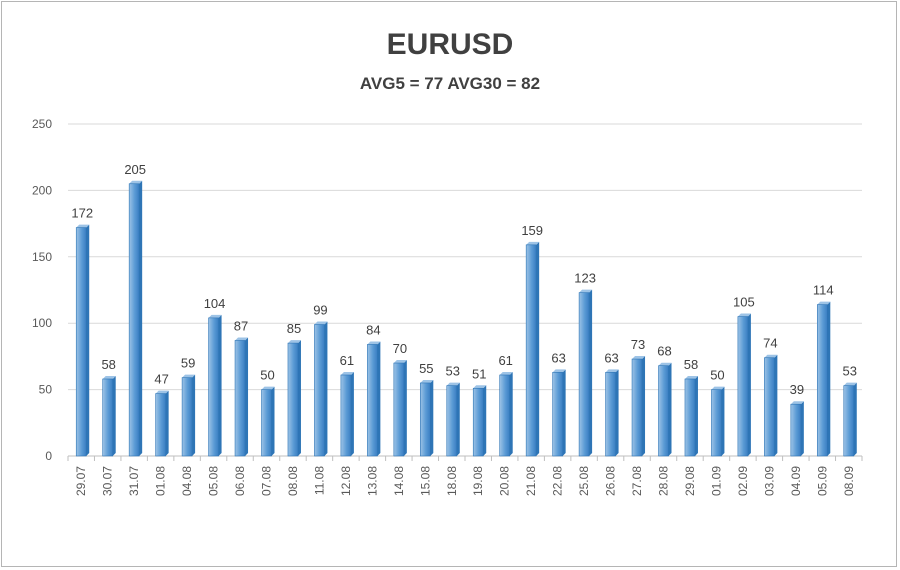 The image size is (900, 570). Describe the element at coordinates (690, 481) in the screenshot. I see `x-tick-label: 29.08` at that location.